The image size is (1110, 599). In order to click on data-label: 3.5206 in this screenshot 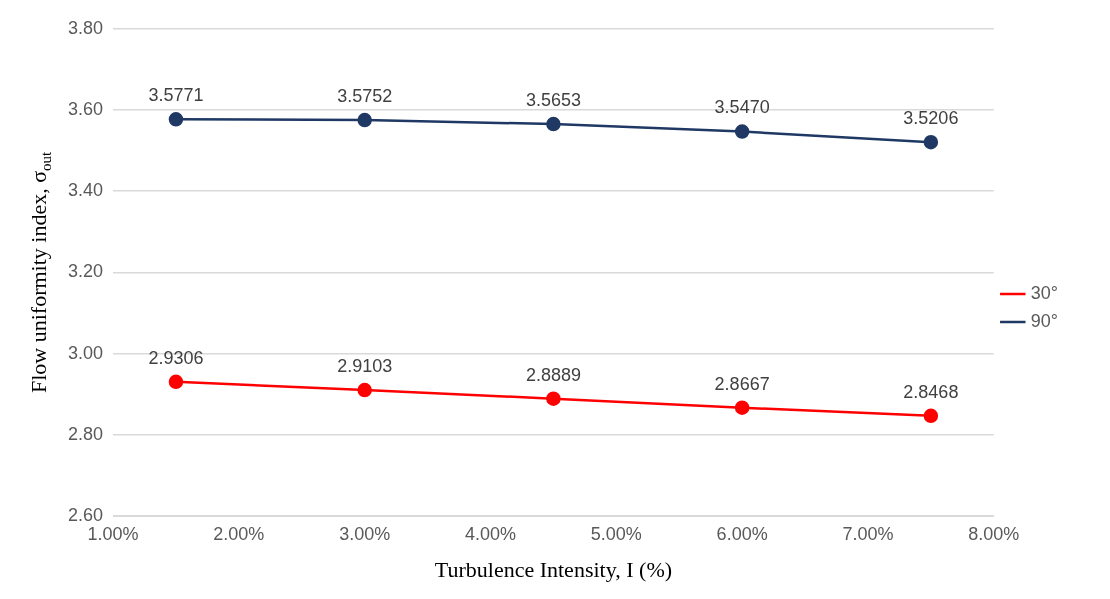, I will do `click(931, 118)`.